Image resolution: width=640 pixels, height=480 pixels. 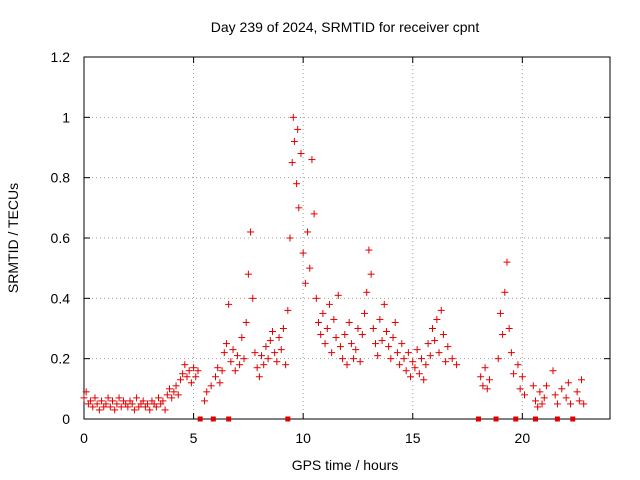 What do you see at coordinates (66, 419) in the screenshot?
I see `y-tick-label: 0` at bounding box center [66, 419].